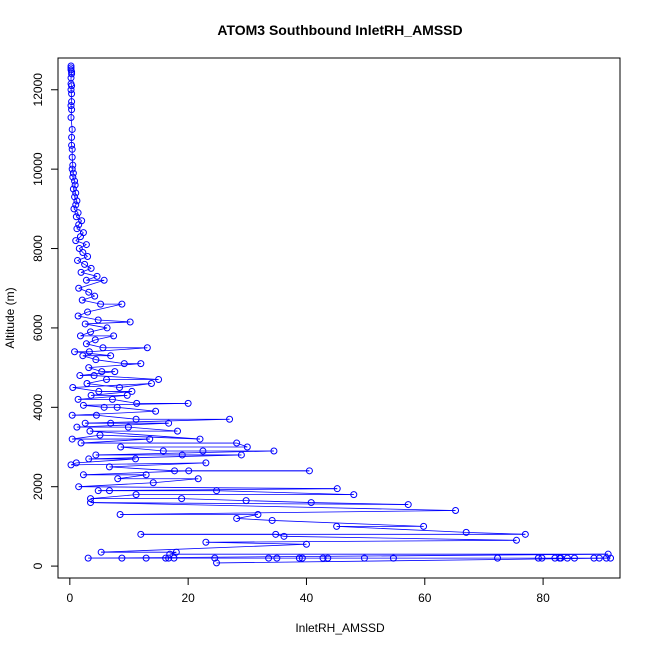 Image resolution: width=650 pixels, height=650 pixels. I want to click on y-tick-label: 0, so click(38, 565).